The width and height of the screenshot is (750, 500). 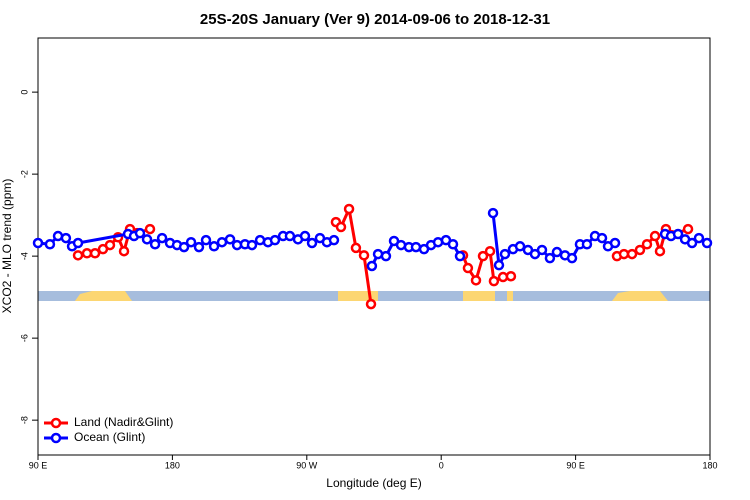 I want to click on x-tick-label: 0, so click(x=441, y=465).